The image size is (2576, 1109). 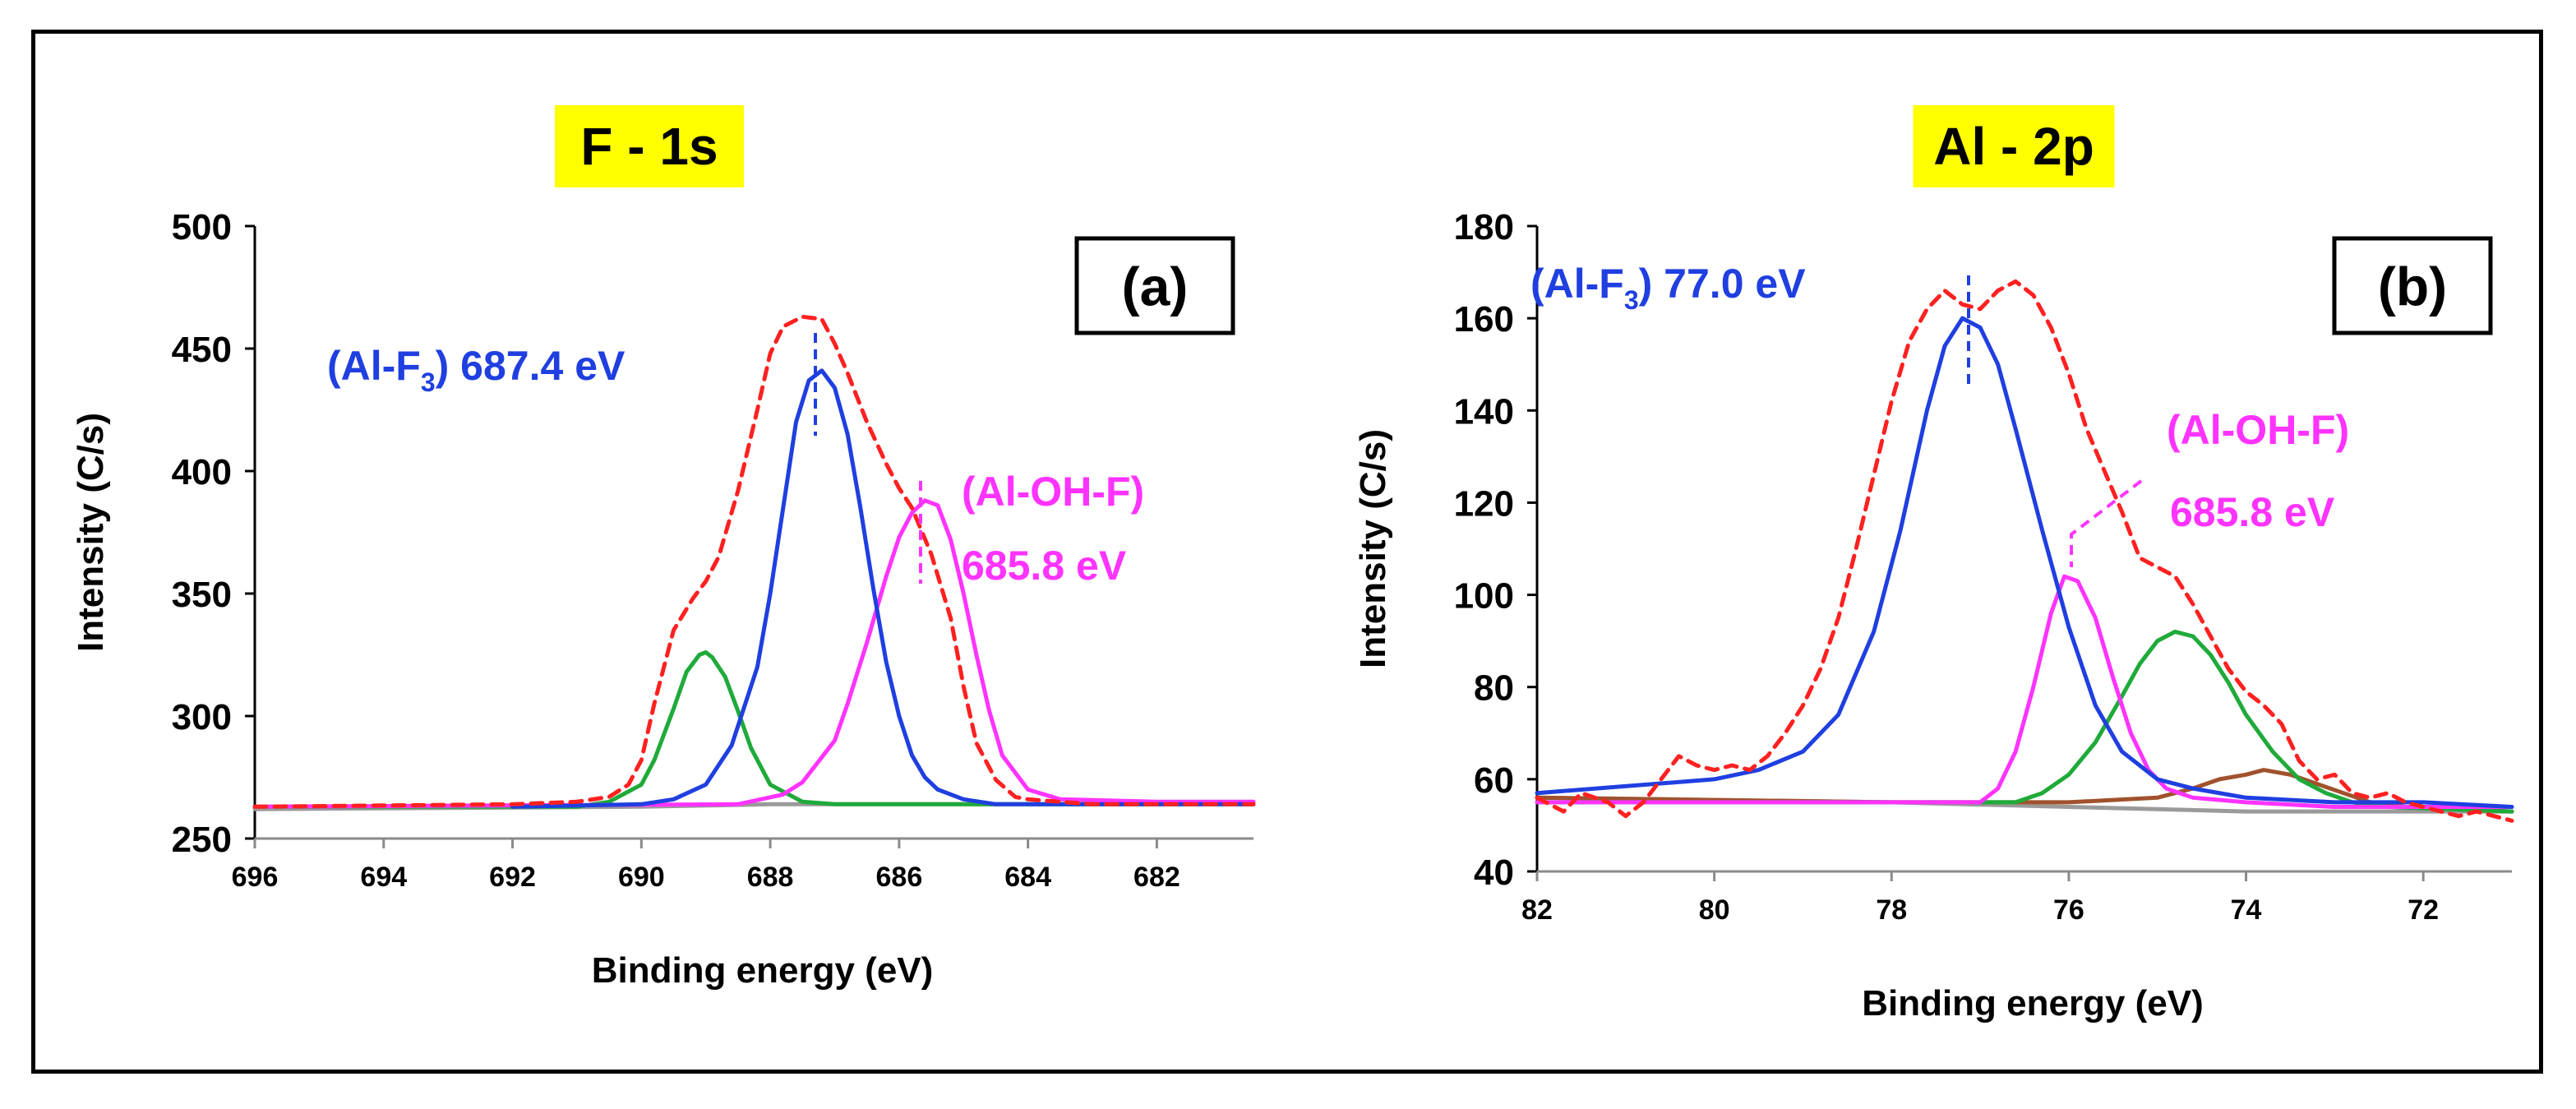 What do you see at coordinates (1494, 780) in the screenshot?
I see `y-tick-label: 60` at bounding box center [1494, 780].